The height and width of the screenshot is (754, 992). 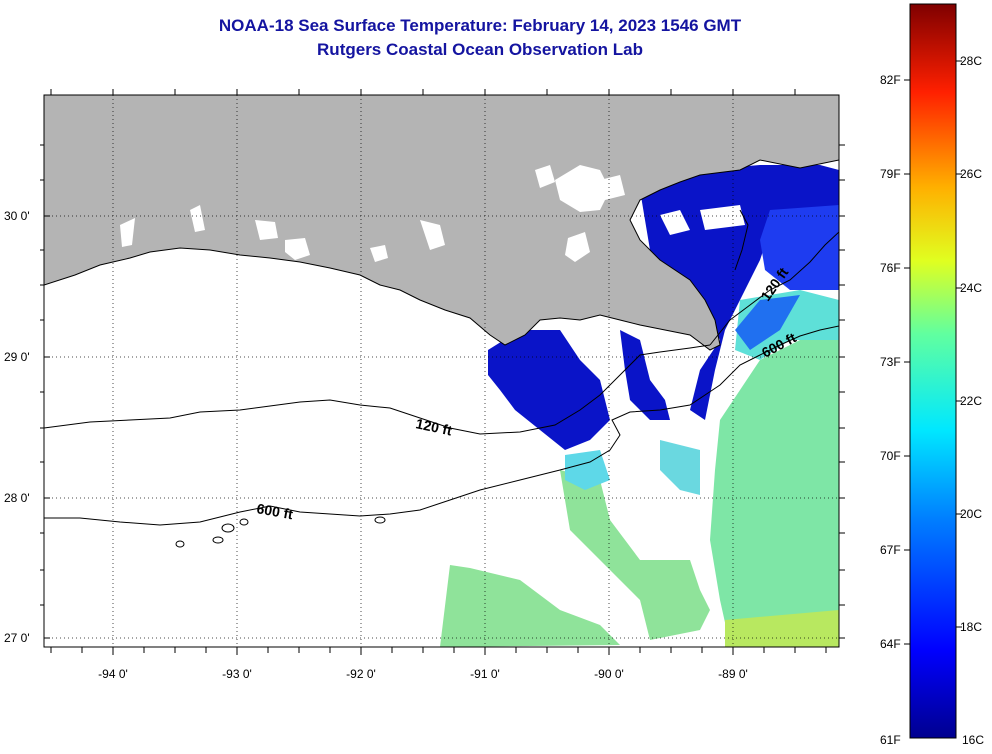 What do you see at coordinates (890, 80) in the screenshot?
I see `cbar-f-82: 82F` at bounding box center [890, 80].